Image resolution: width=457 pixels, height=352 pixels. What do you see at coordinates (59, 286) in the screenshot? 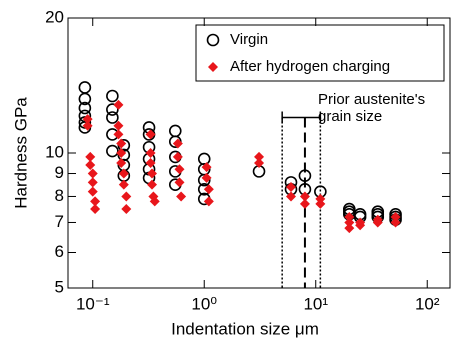
I see `y-tick-label: 5` at bounding box center [59, 286].